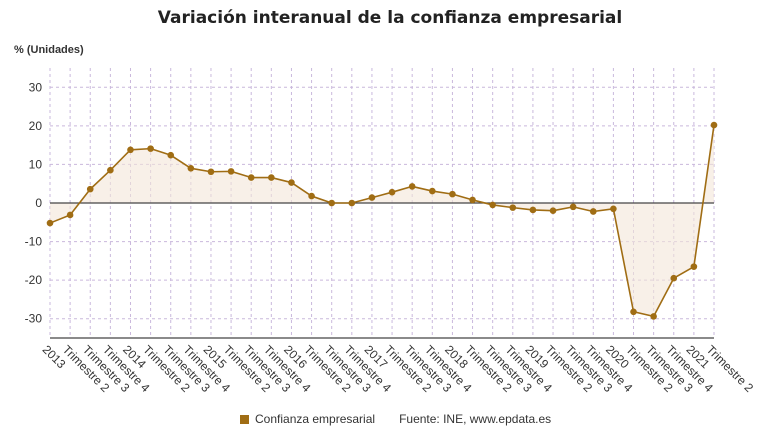  Describe the element at coordinates (36, 126) in the screenshot. I see `y-tick-label: 20` at that location.